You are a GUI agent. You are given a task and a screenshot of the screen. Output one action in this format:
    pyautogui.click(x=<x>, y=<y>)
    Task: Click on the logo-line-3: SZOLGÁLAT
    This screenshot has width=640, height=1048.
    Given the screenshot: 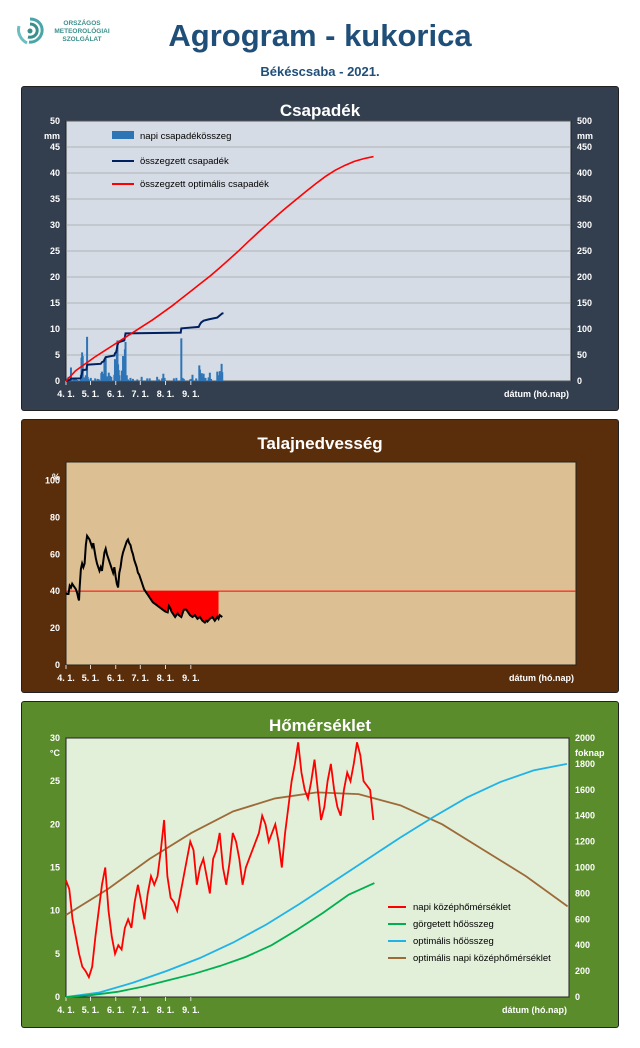 What is the action you would take?
    pyautogui.click(x=82, y=39)
    